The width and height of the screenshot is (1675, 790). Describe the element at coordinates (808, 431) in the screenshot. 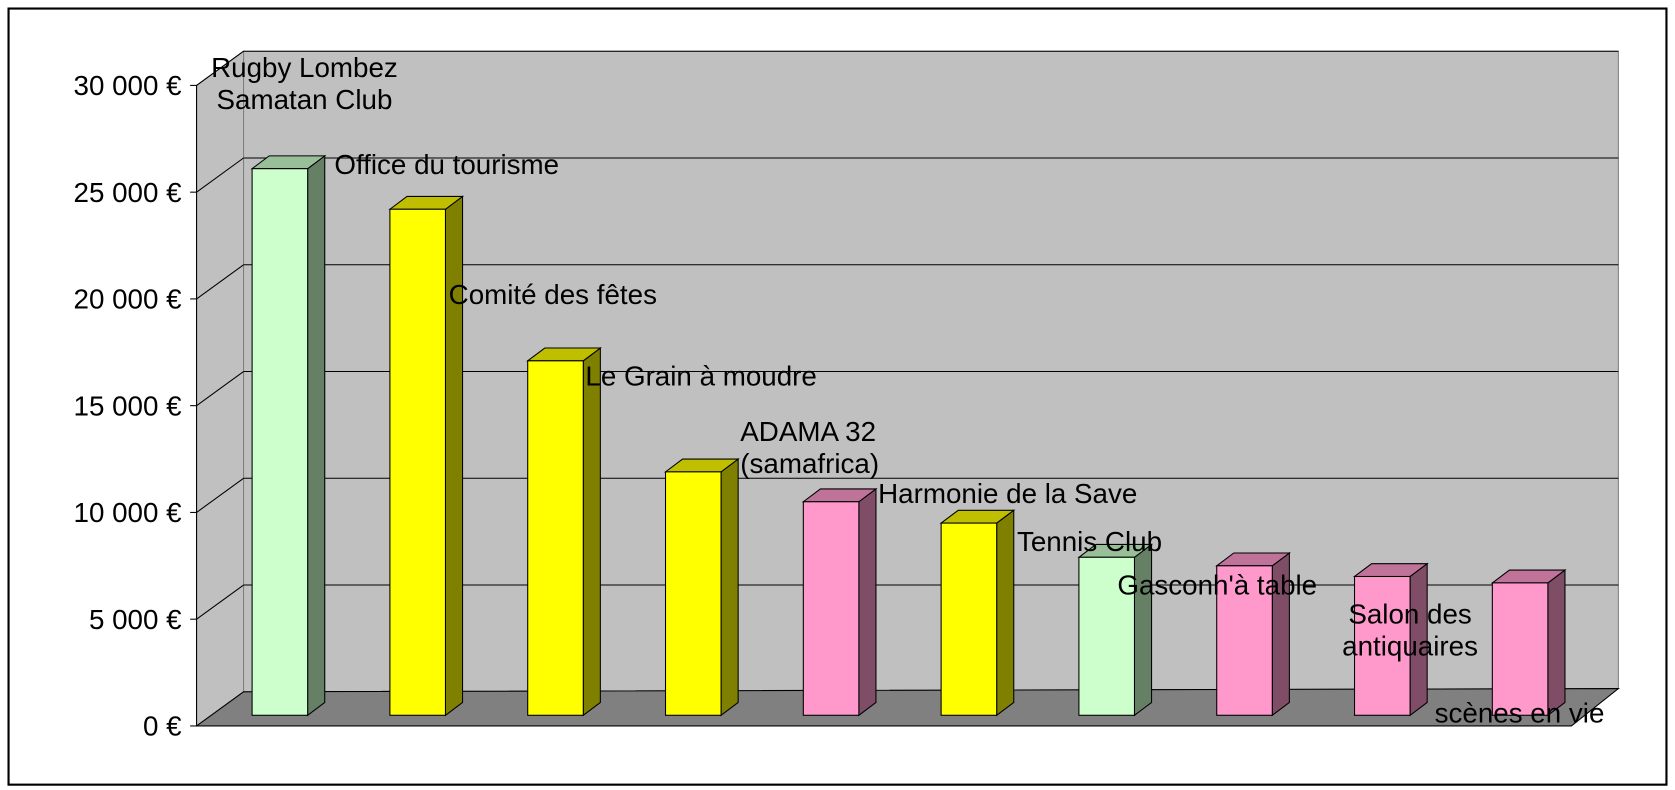

I see `data-label: ADAMA 32` at that location.